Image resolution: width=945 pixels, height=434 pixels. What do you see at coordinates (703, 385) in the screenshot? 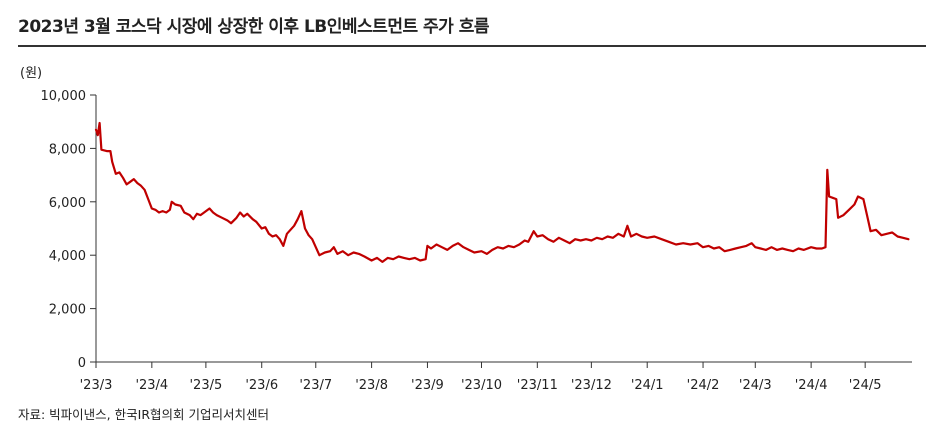
I see `x-tick-label: '24/2` at bounding box center [703, 385].